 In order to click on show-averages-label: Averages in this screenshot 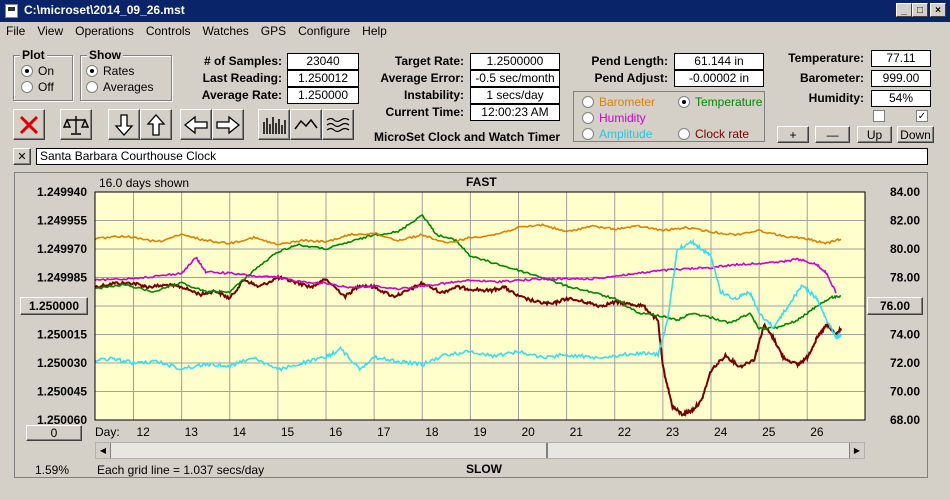, I will do `click(128, 87)`.